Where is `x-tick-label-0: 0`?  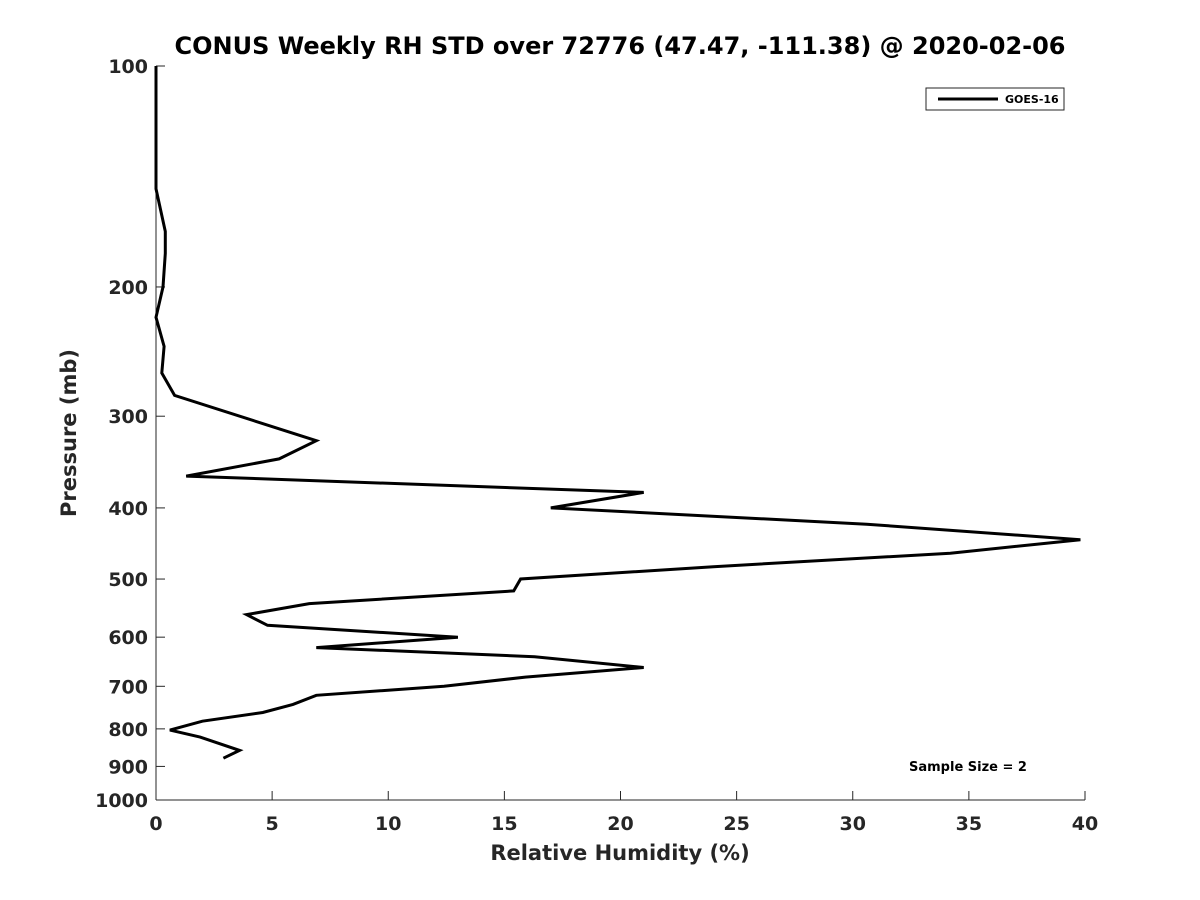 x-tick-label-0: 0 is located at coordinates (155, 824).